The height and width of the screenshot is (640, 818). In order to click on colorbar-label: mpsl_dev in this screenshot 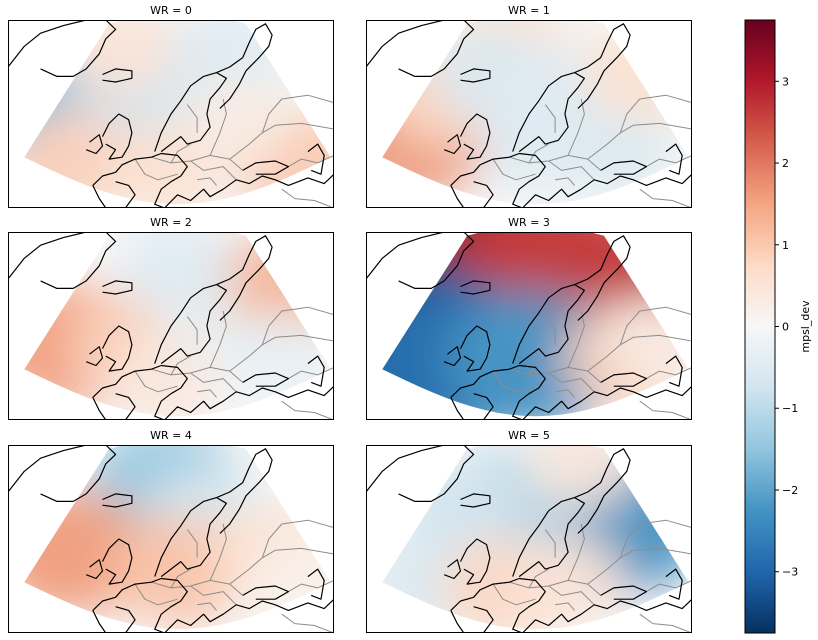, I will do `click(805, 326)`.